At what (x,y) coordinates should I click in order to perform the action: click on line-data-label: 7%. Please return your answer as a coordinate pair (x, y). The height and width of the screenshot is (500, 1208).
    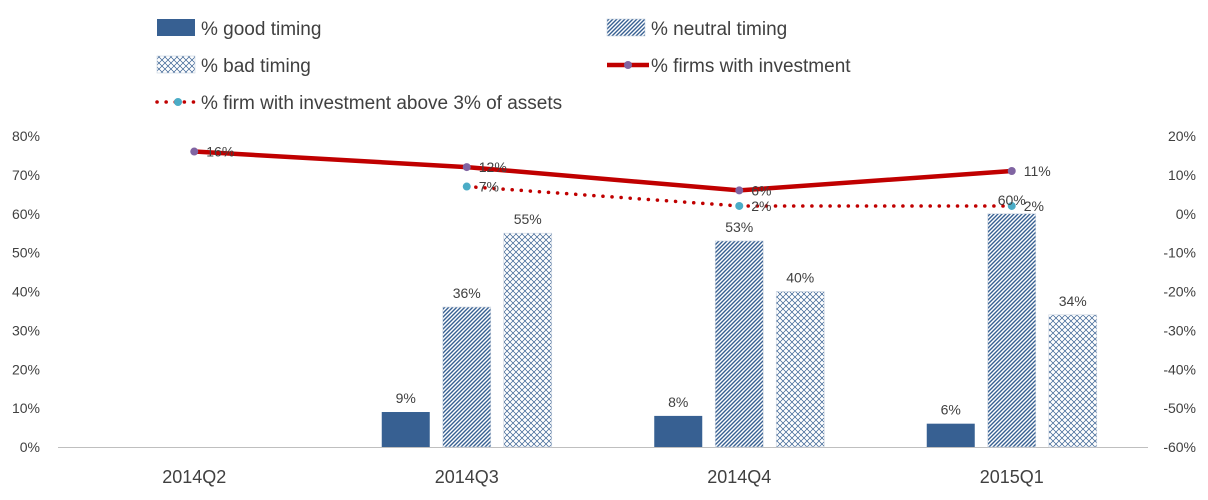
    Looking at the image, I should click on (489, 187).